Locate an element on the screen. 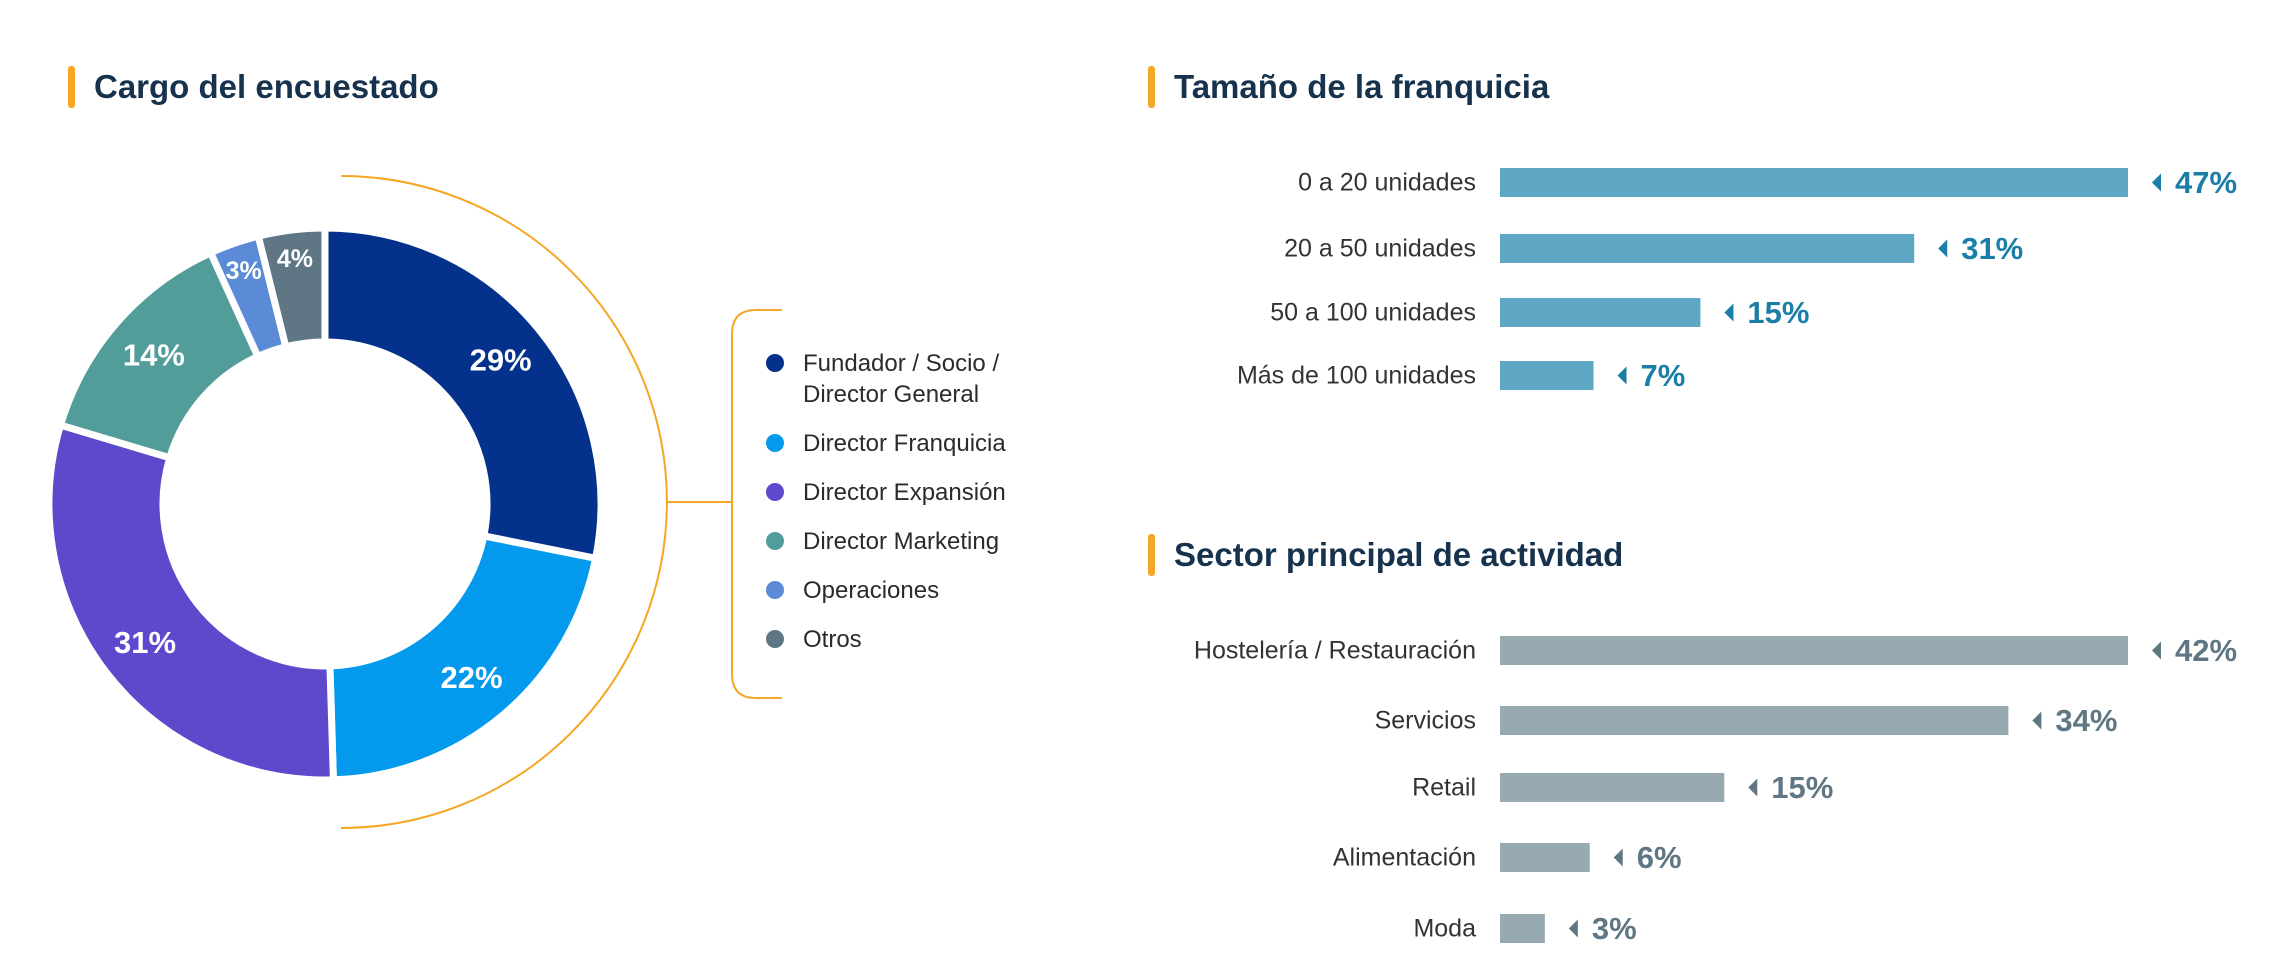 The width and height of the screenshot is (2281, 980). franquicia-title: Tamaño de la franquicia is located at coordinates (1348, 87).